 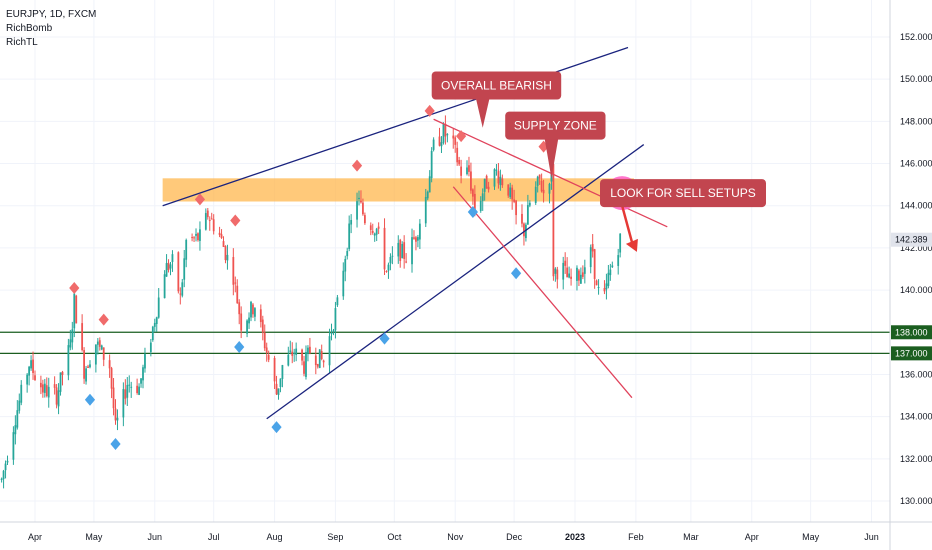 What do you see at coordinates (916, 121) in the screenshot?
I see `y-tick-label: 148.000` at bounding box center [916, 121].